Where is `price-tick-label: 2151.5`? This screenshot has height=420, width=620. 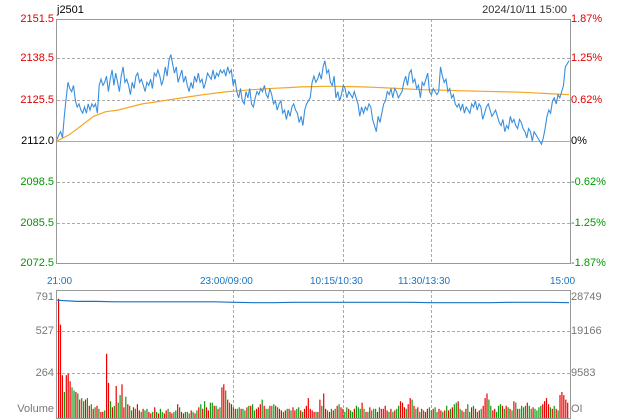 price-tick-label: 2151.5 is located at coordinates (37, 19).